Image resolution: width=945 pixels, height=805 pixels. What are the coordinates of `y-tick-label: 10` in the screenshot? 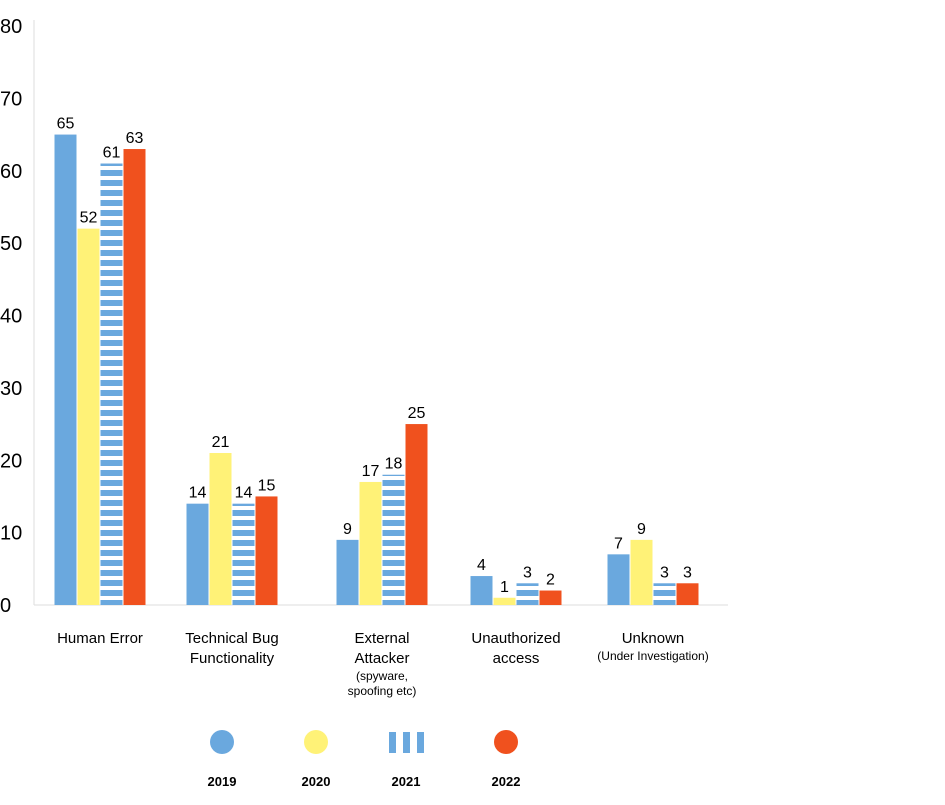 It's located at (11, 534).